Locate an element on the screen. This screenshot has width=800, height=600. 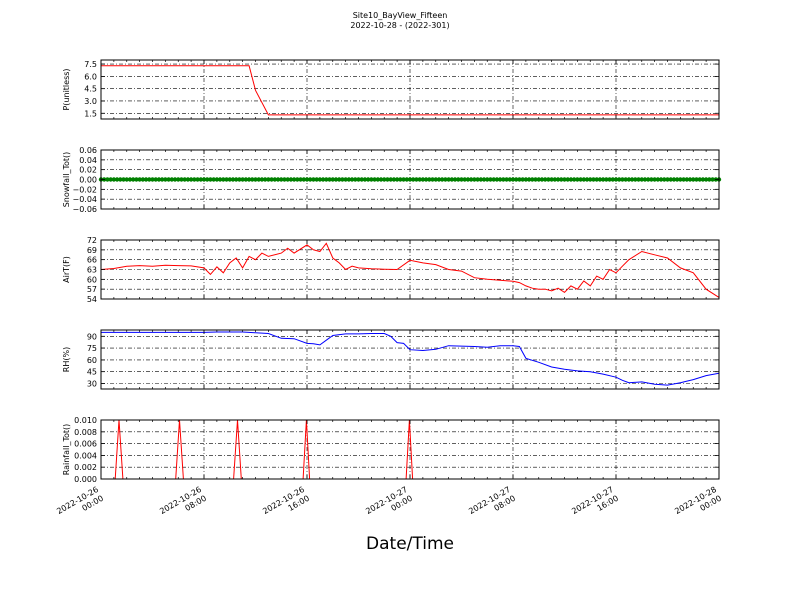
y-tick-label: 0.008 is located at coordinates (85, 432).